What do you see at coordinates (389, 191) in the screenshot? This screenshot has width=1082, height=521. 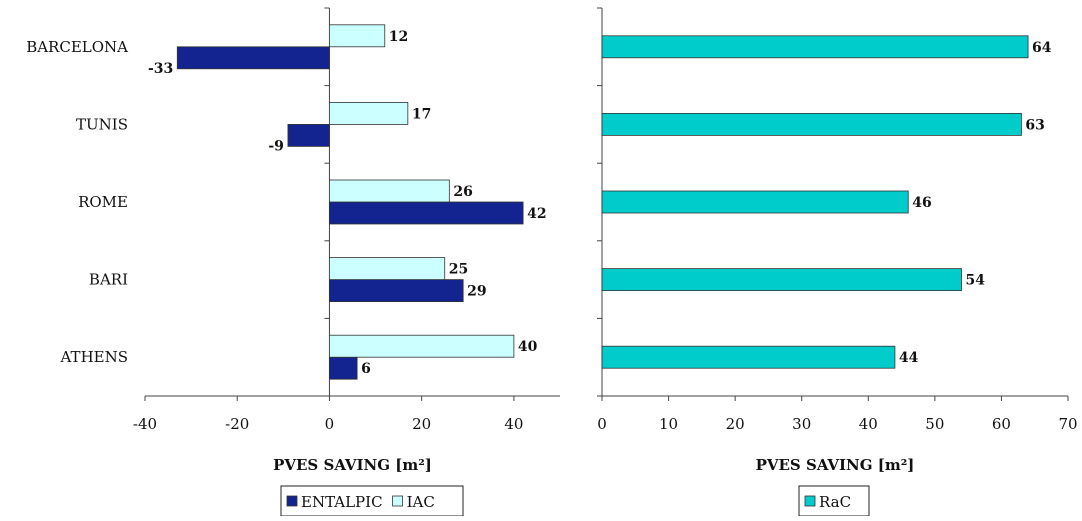 I see `bar-iac-rome` at bounding box center [389, 191].